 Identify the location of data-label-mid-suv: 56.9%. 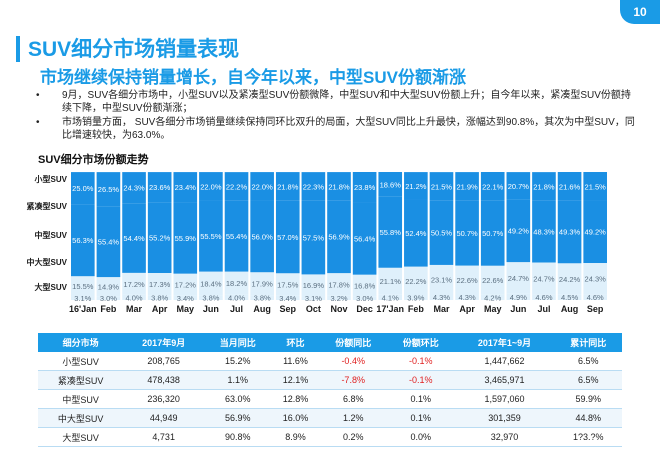
(339, 237).